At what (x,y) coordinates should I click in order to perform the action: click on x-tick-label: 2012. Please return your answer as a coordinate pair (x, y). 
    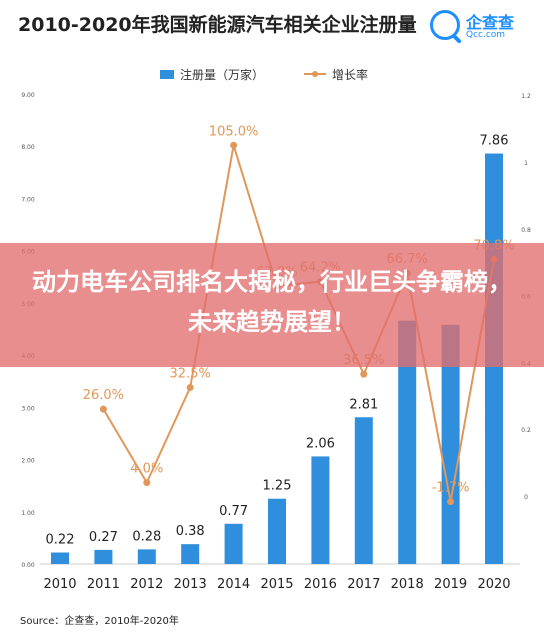
    Looking at the image, I should click on (146, 584).